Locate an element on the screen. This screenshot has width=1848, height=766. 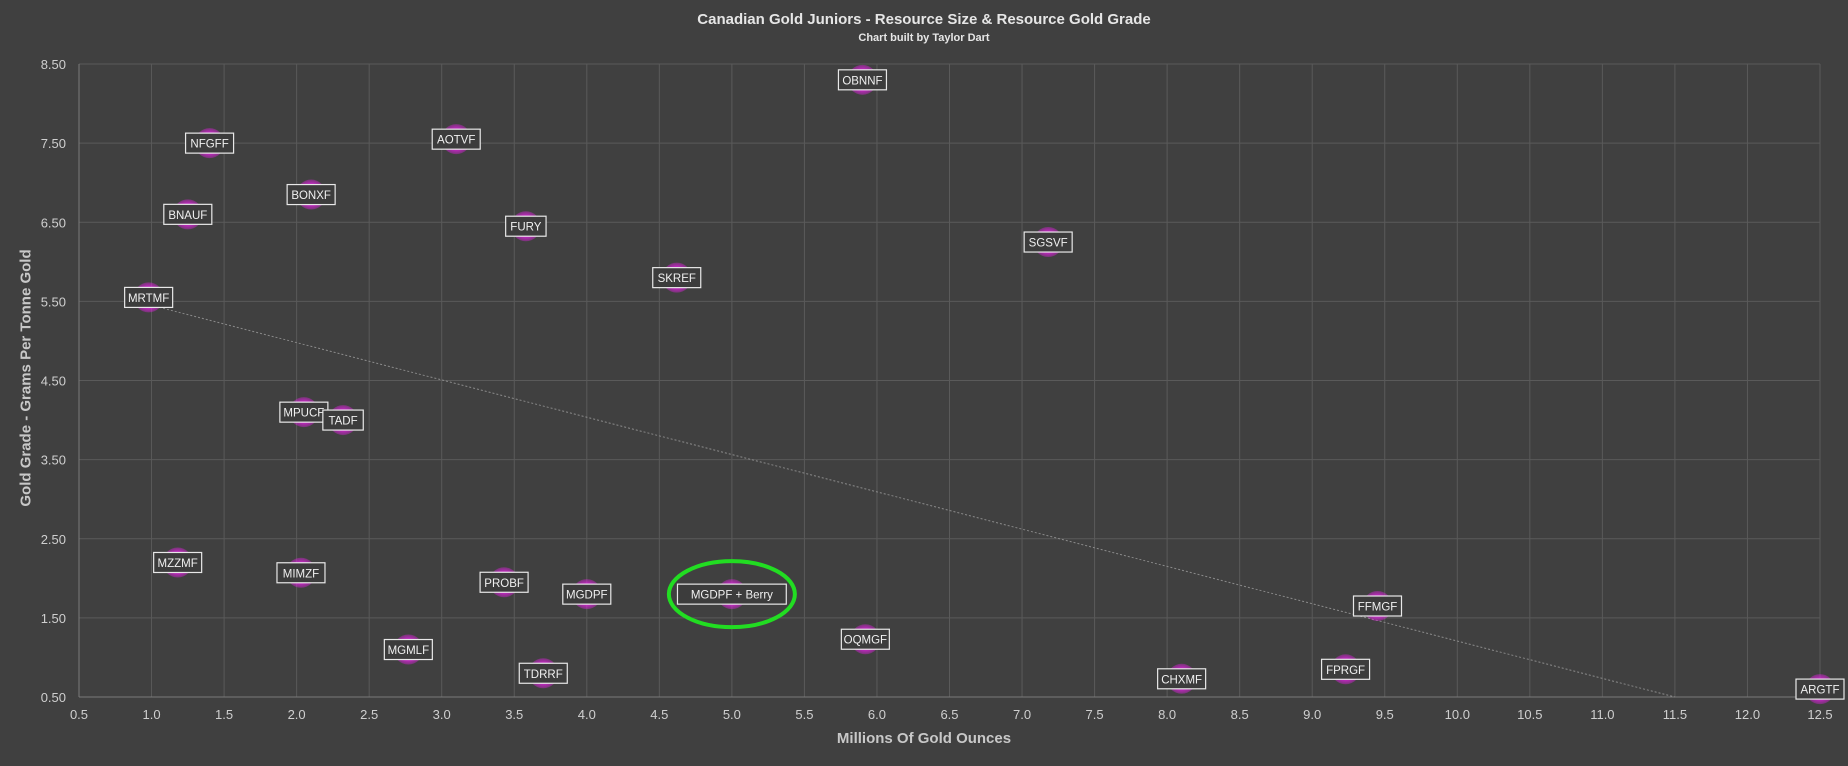
y-tick-label: 0.50 is located at coordinates (53, 697).